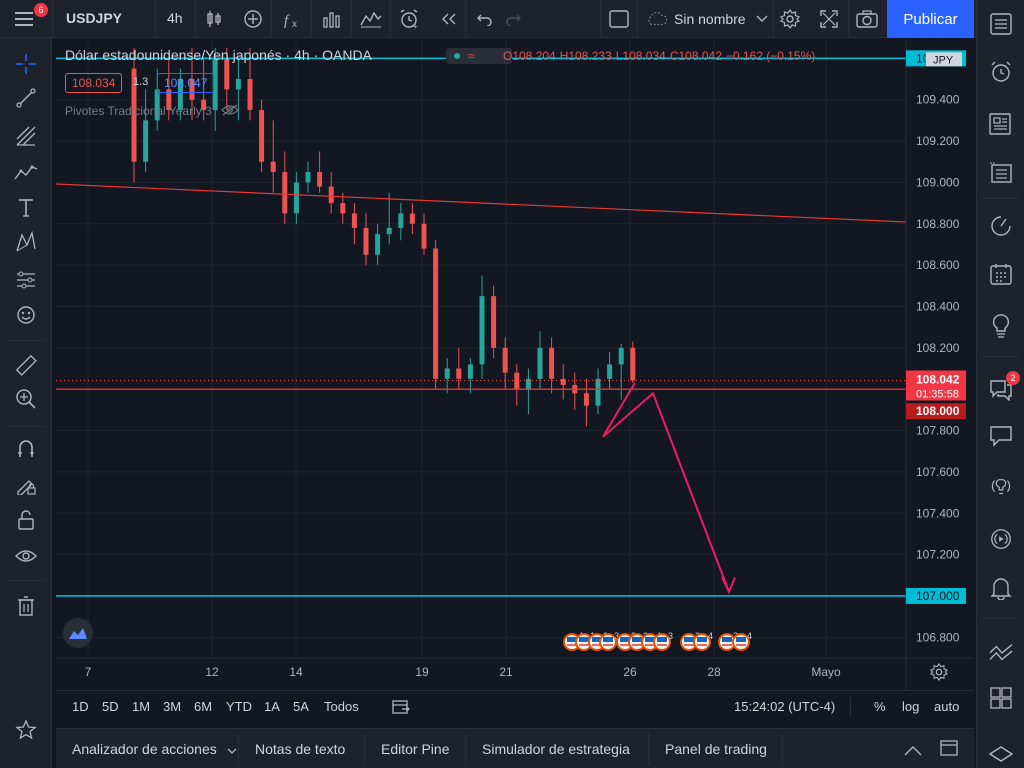  I want to click on tab-strategy-tester: Simulador de estrategia, so click(556, 749).